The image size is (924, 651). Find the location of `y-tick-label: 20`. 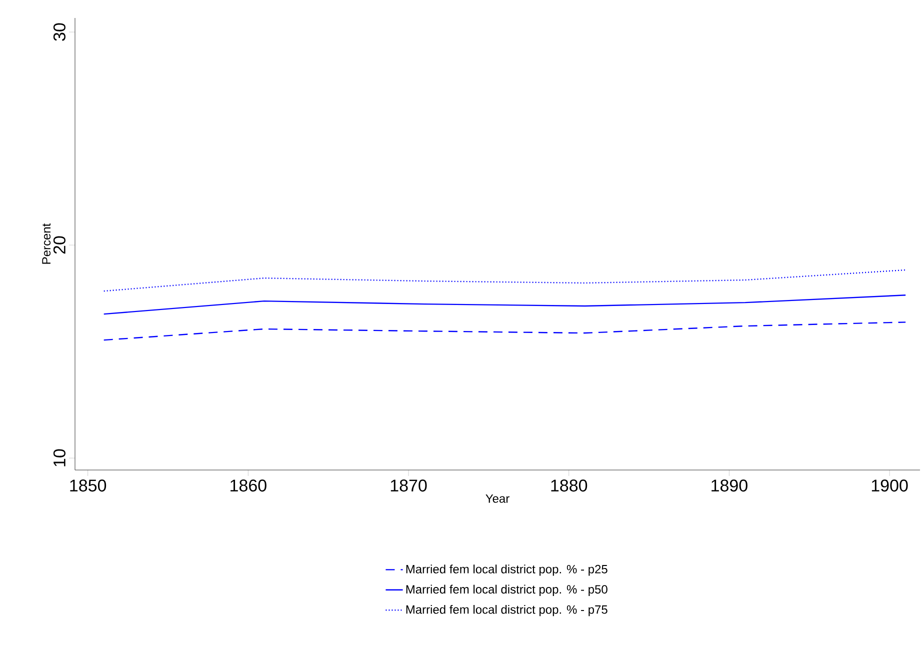

y-tick-label: 20 is located at coordinates (59, 245).